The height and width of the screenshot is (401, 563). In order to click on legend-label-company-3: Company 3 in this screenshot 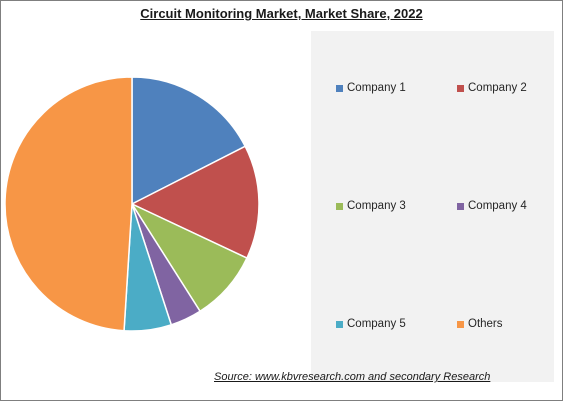, I will do `click(376, 206)`.